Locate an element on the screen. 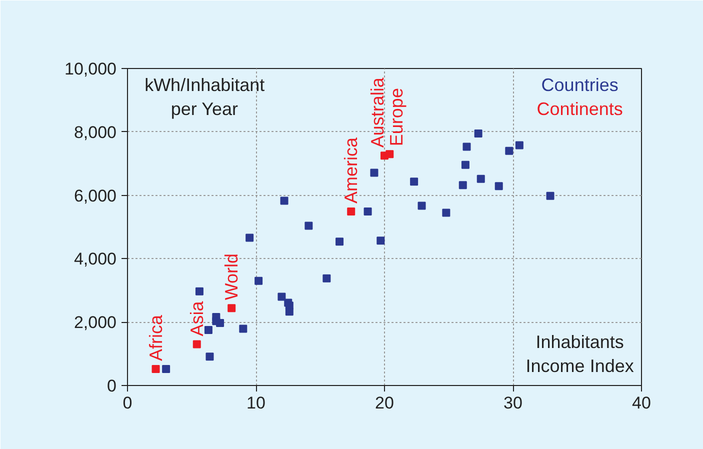 This screenshot has height=449, width=703. x-tick-label: 30 is located at coordinates (513, 403).